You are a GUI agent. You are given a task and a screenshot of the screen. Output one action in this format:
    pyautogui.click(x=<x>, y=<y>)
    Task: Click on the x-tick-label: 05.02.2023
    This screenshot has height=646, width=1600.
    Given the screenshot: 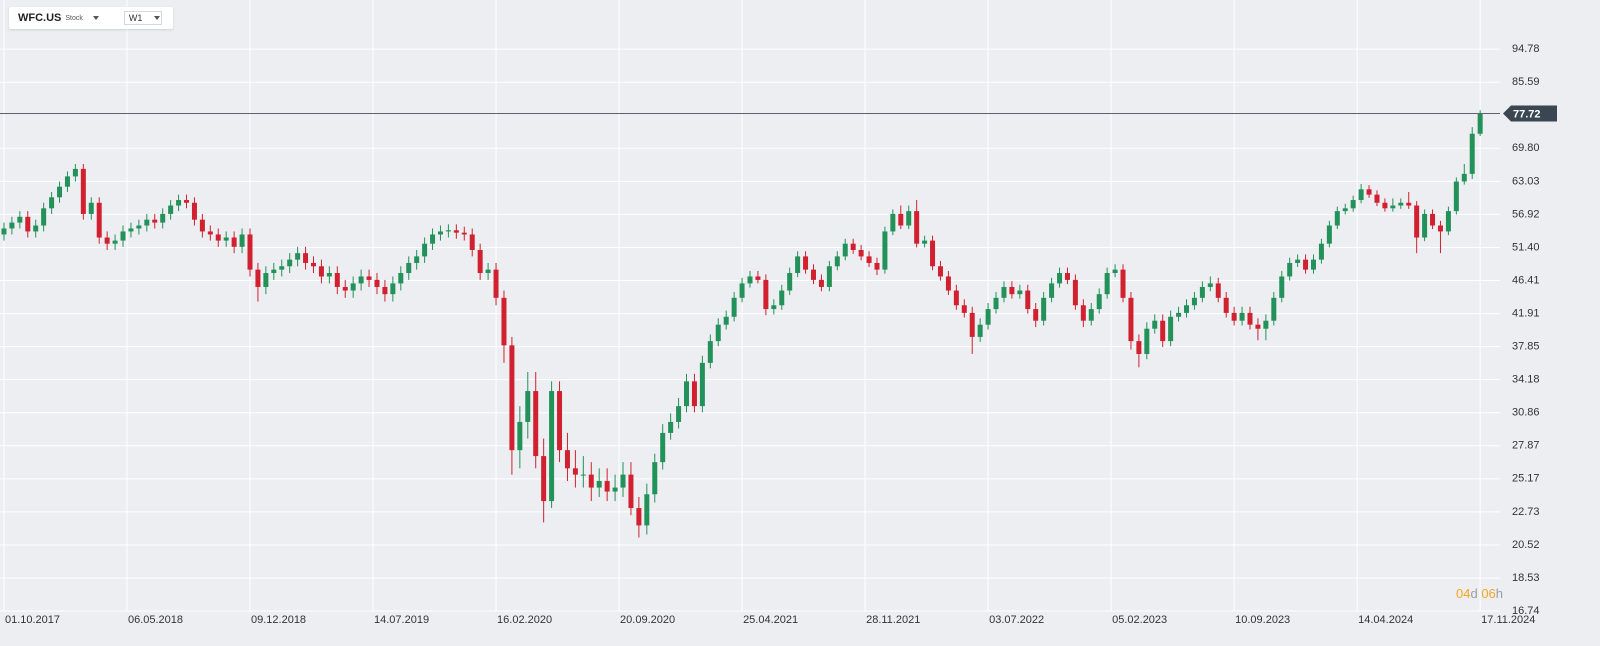 What is the action you would take?
    pyautogui.click(x=1139, y=620)
    